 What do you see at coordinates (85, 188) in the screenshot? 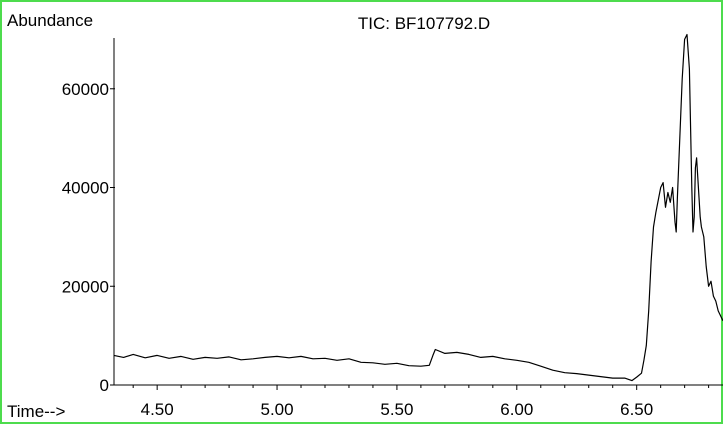
I see `y-tick-label: 40000` at bounding box center [85, 188].